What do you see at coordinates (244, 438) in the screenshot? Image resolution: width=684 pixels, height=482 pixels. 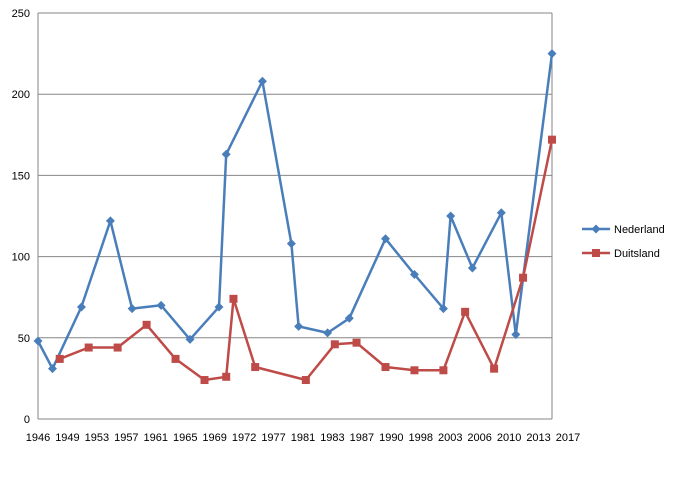 I see `x-tick-label: 1972` at bounding box center [244, 438].